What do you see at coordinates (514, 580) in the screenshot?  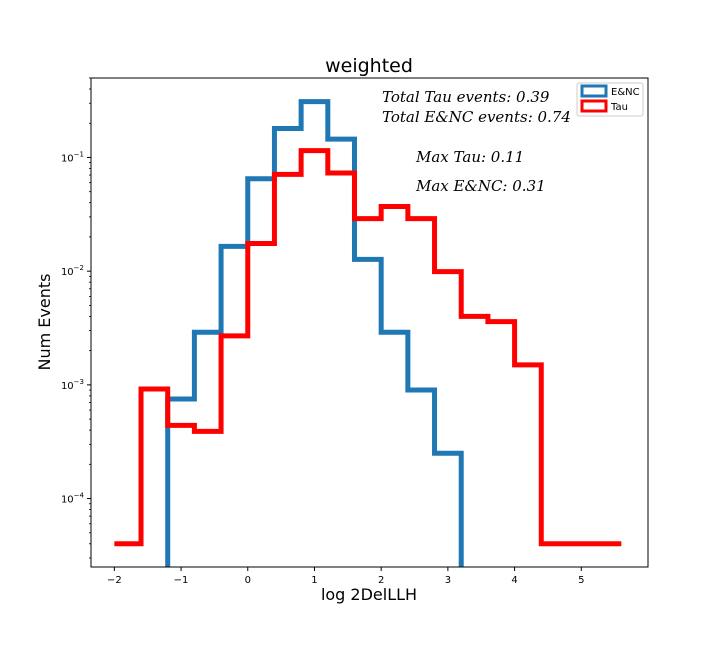 I see `x-tick-label: 4` at bounding box center [514, 580].